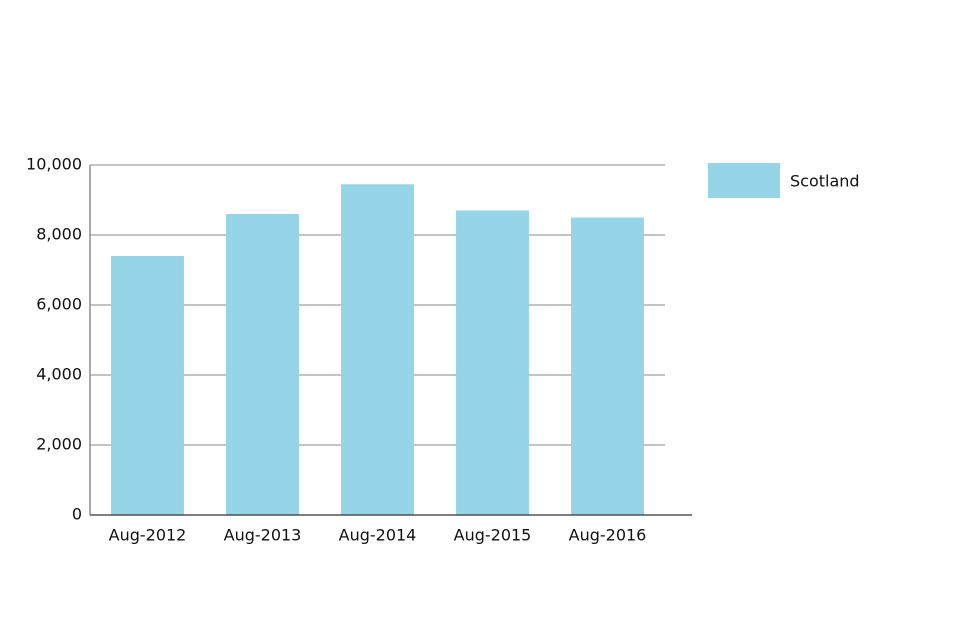  Describe the element at coordinates (59, 234) in the screenshot. I see `y-tick-label: 8,000` at that location.